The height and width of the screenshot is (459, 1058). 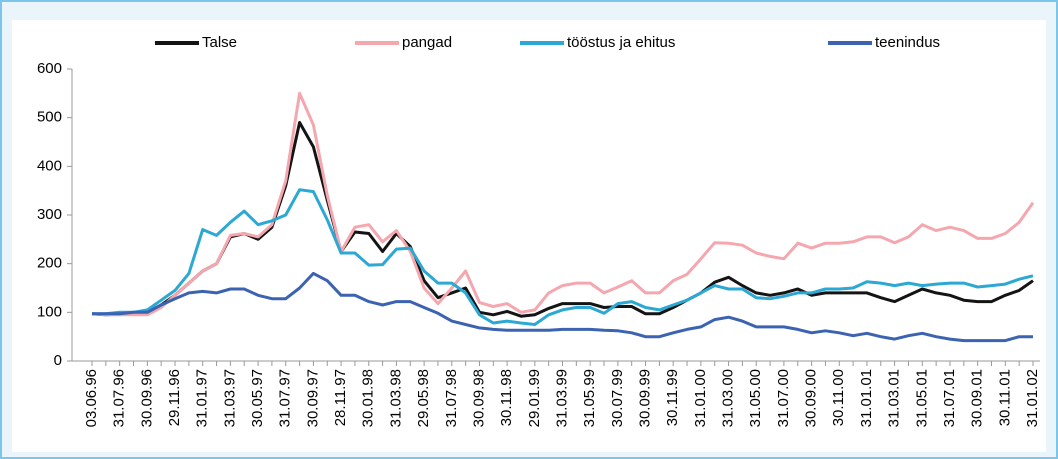 What do you see at coordinates (894, 398) in the screenshot?
I see `x-tick-label: 31.03.01` at bounding box center [894, 398].